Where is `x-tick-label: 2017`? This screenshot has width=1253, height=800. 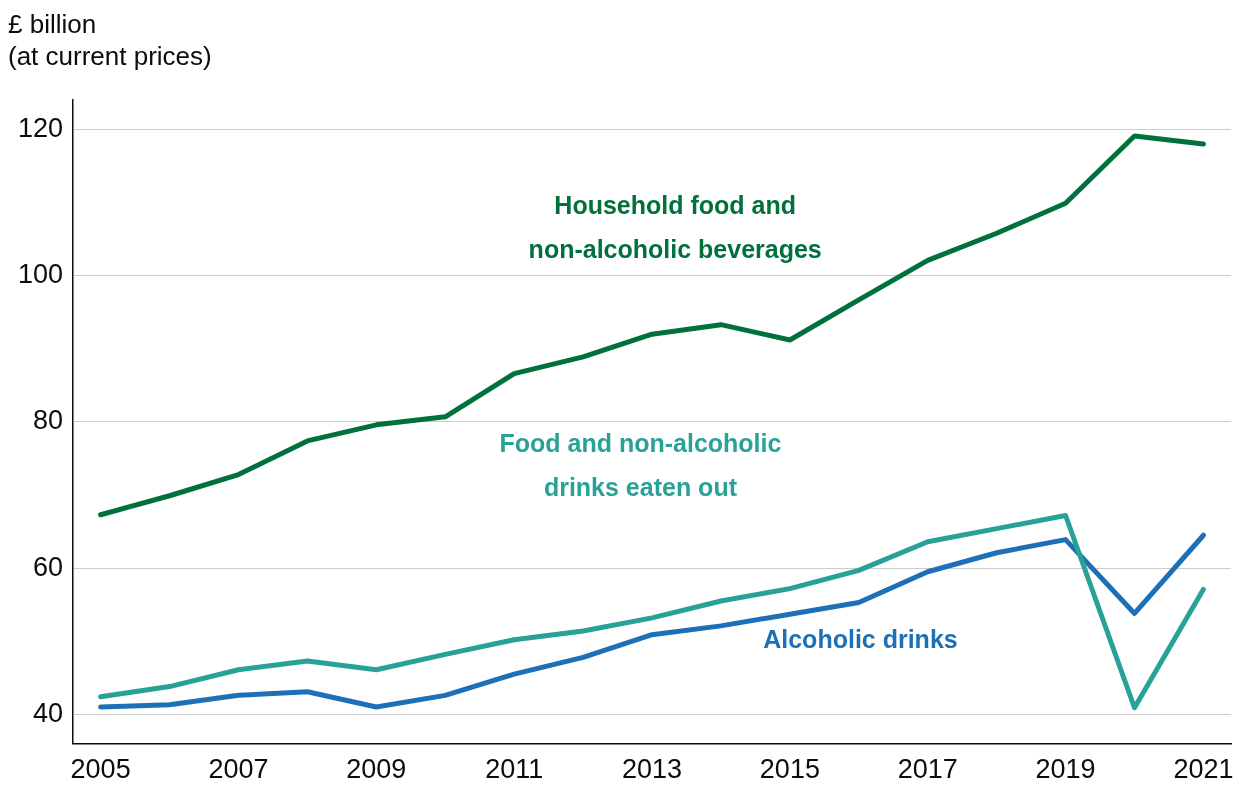 x-tick-label: 2017 is located at coordinates (927, 769).